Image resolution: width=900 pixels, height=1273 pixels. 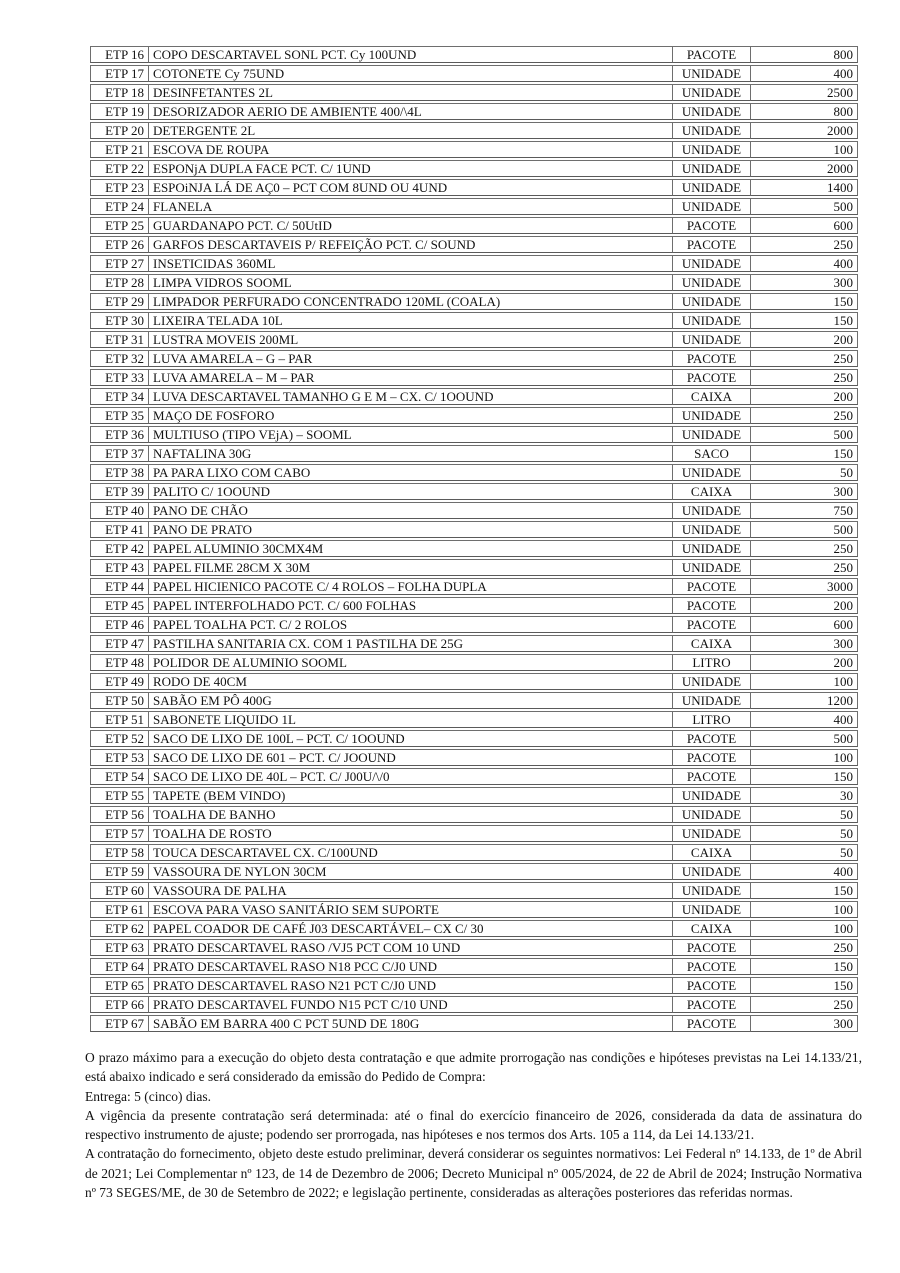 I want to click on item-code-cell: ETP 55, so click(x=119, y=795).